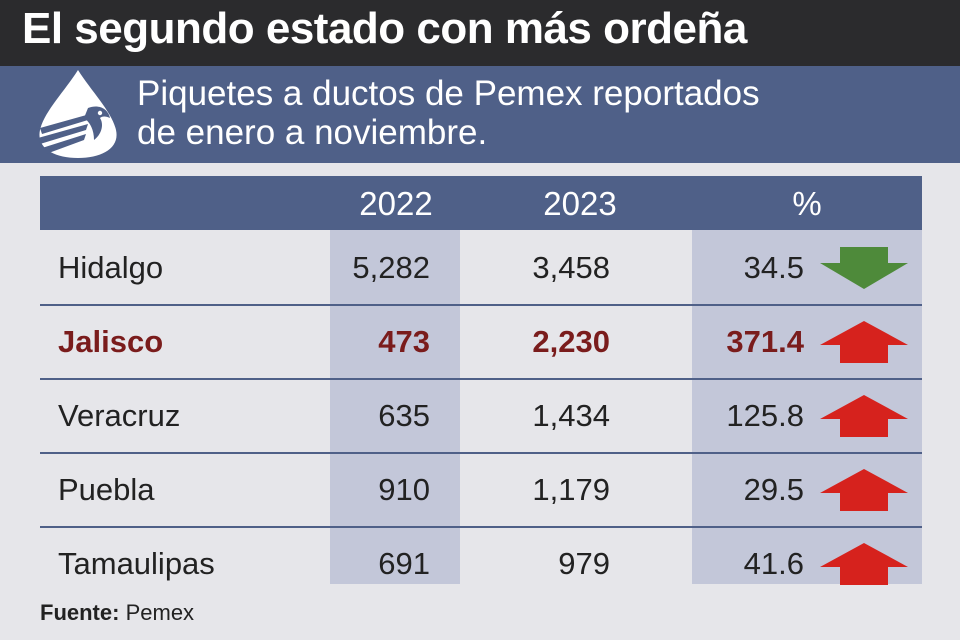 The height and width of the screenshot is (640, 960). What do you see at coordinates (584, 563) in the screenshot?
I see `value-2023: 979` at bounding box center [584, 563].